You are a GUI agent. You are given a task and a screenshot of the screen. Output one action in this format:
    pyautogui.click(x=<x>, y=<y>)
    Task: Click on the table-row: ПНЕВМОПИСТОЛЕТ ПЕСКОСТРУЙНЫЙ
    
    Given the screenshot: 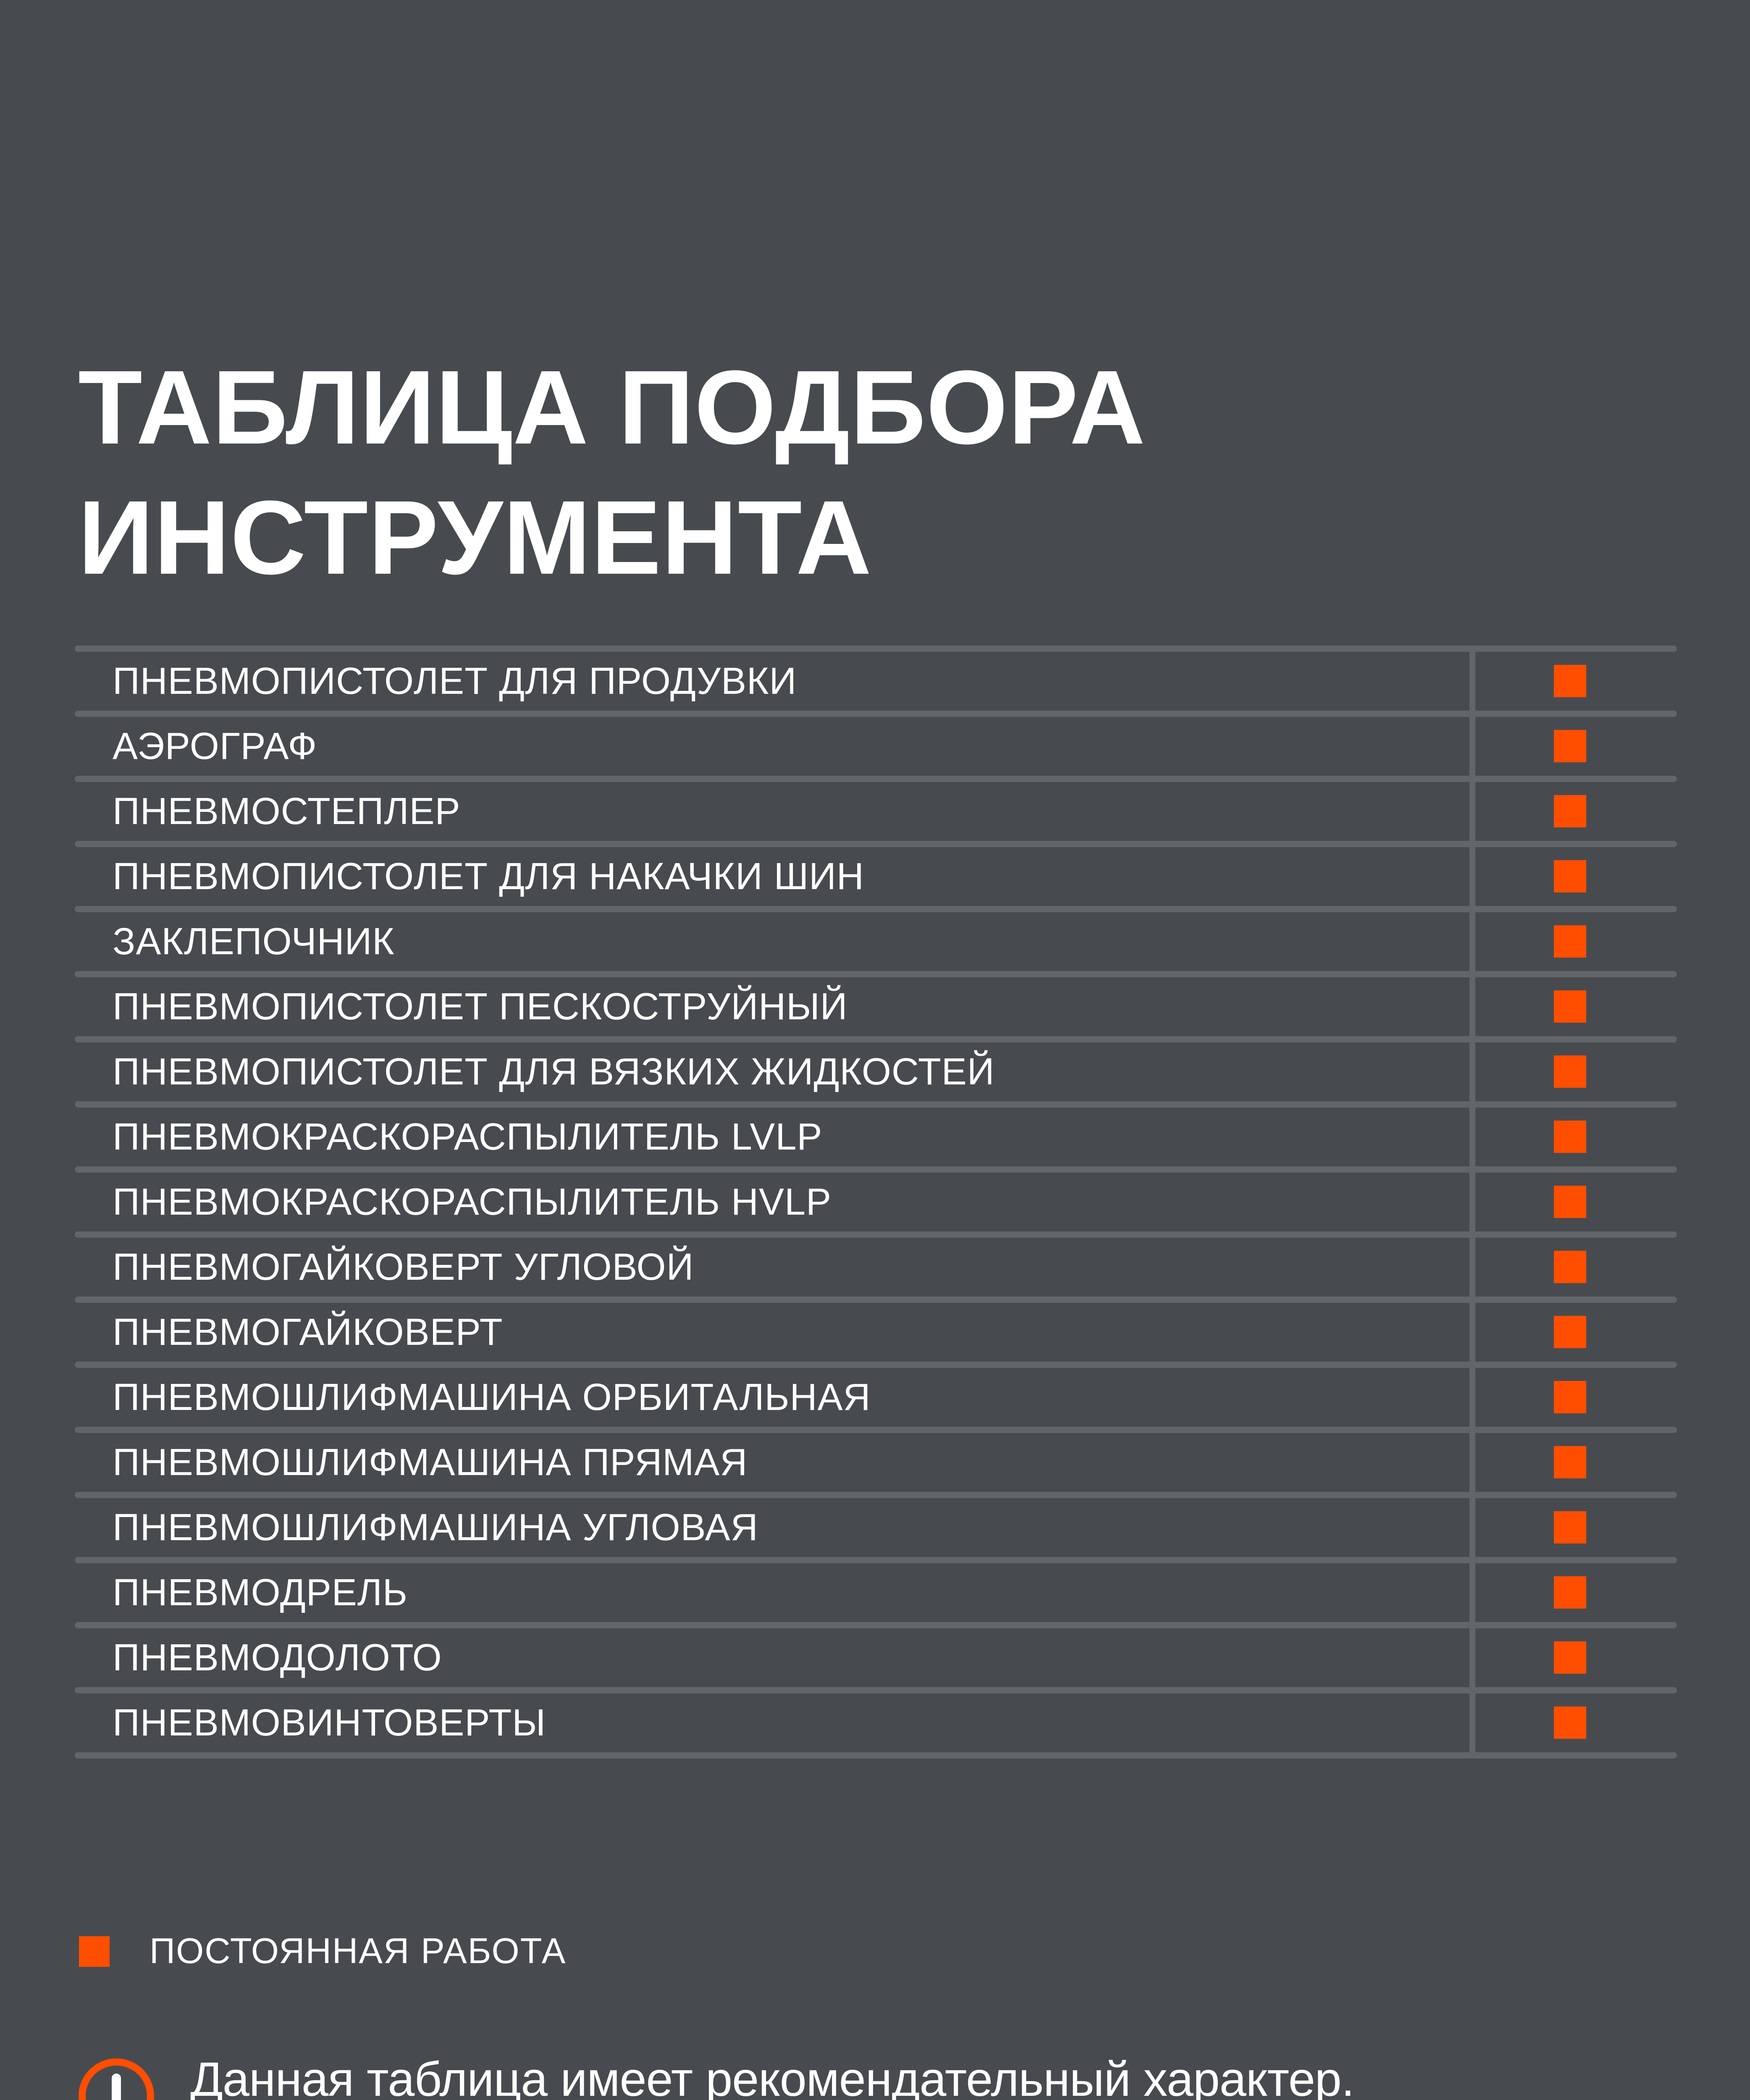 What is the action you would take?
    pyautogui.click(x=876, y=1003)
    